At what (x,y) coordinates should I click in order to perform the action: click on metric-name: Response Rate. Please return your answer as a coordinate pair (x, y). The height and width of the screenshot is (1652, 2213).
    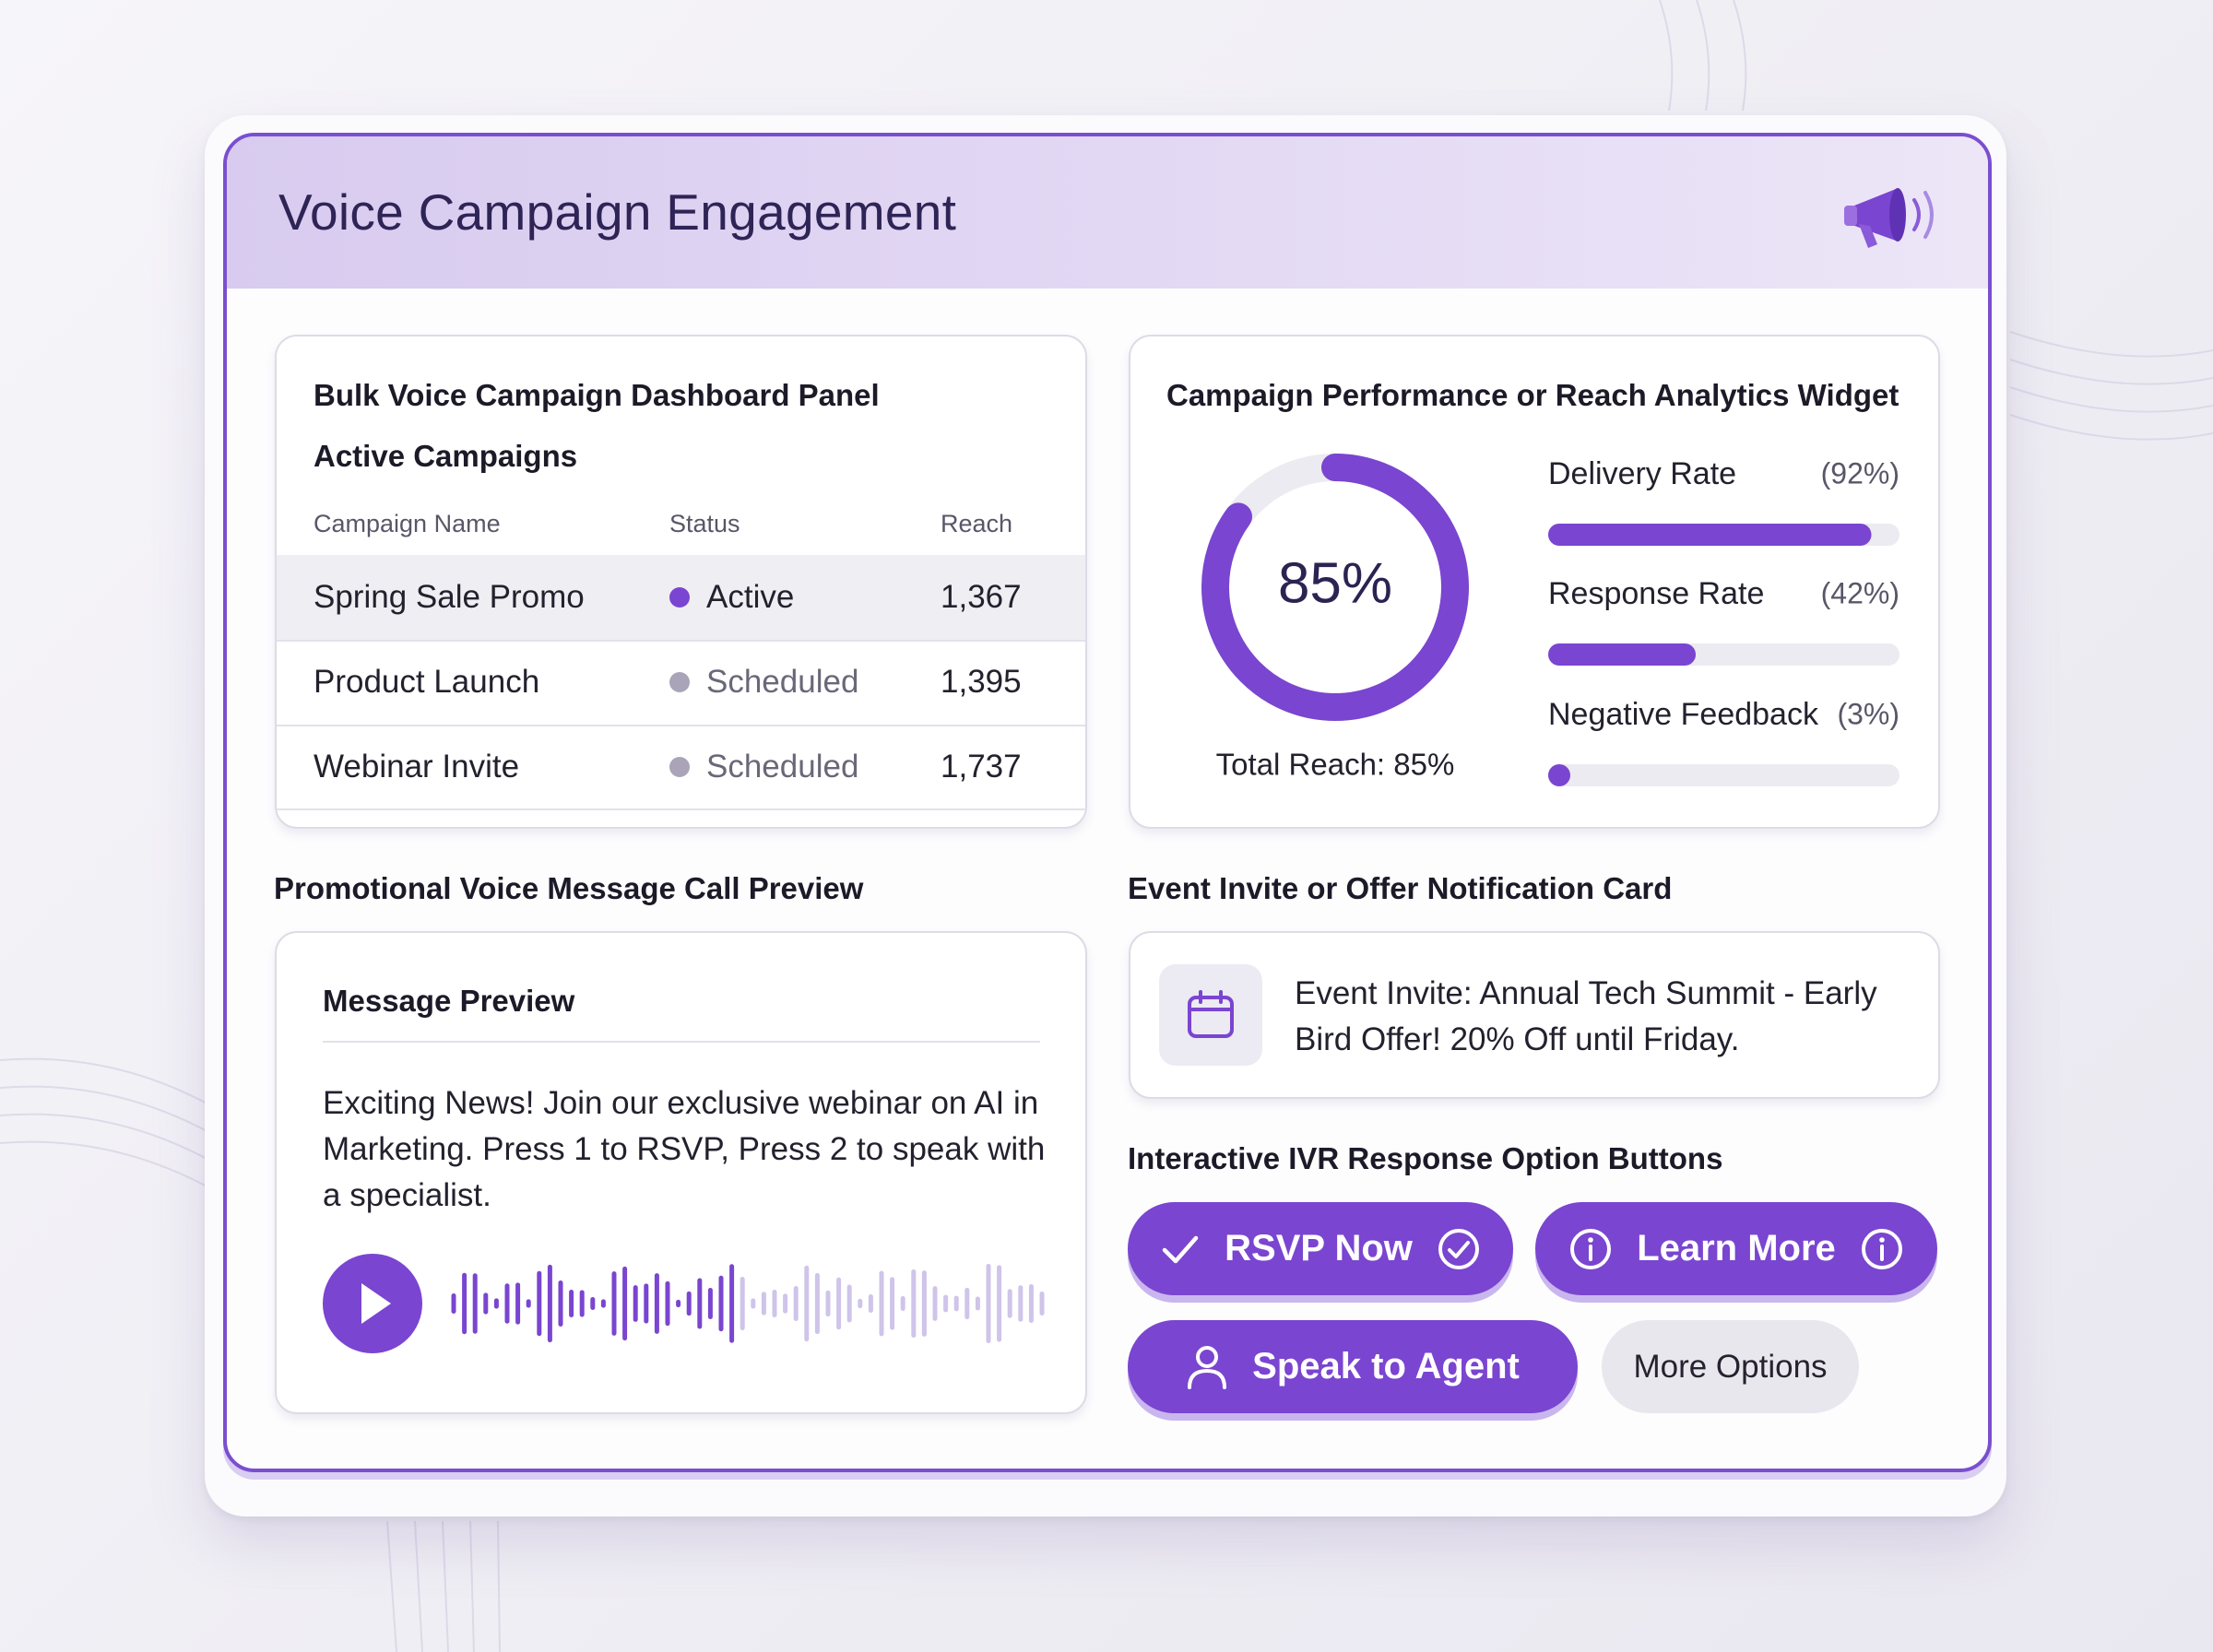
    Looking at the image, I should click on (1656, 593).